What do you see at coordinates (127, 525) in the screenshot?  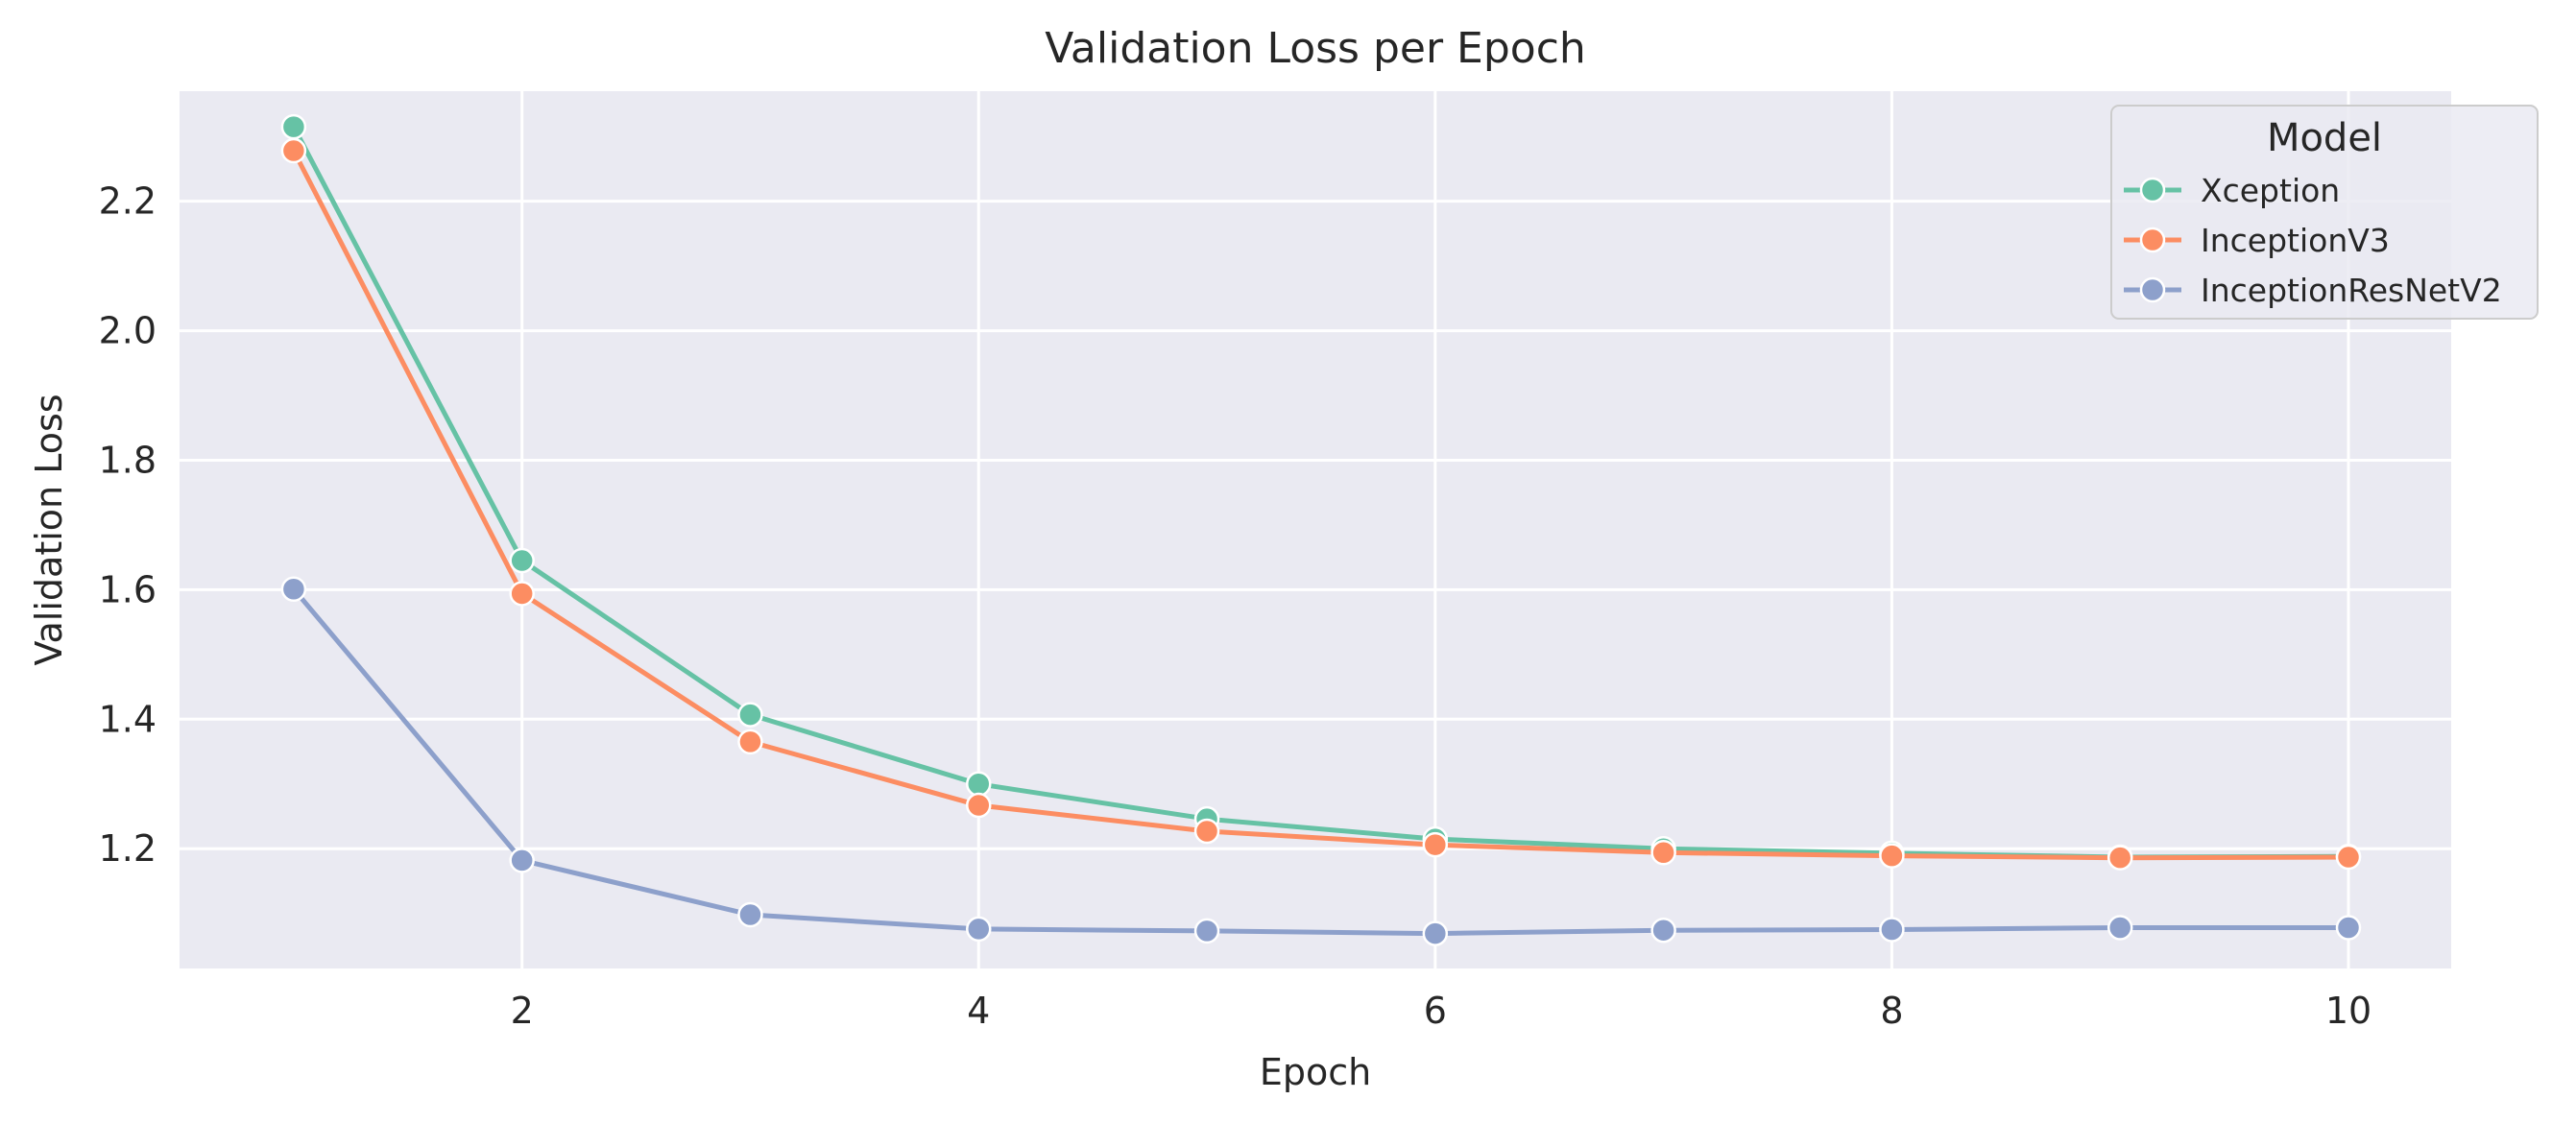 I see `y-axis-ticks: 1.2 1.4 1.6 1.8 2.0 2.2` at bounding box center [127, 525].